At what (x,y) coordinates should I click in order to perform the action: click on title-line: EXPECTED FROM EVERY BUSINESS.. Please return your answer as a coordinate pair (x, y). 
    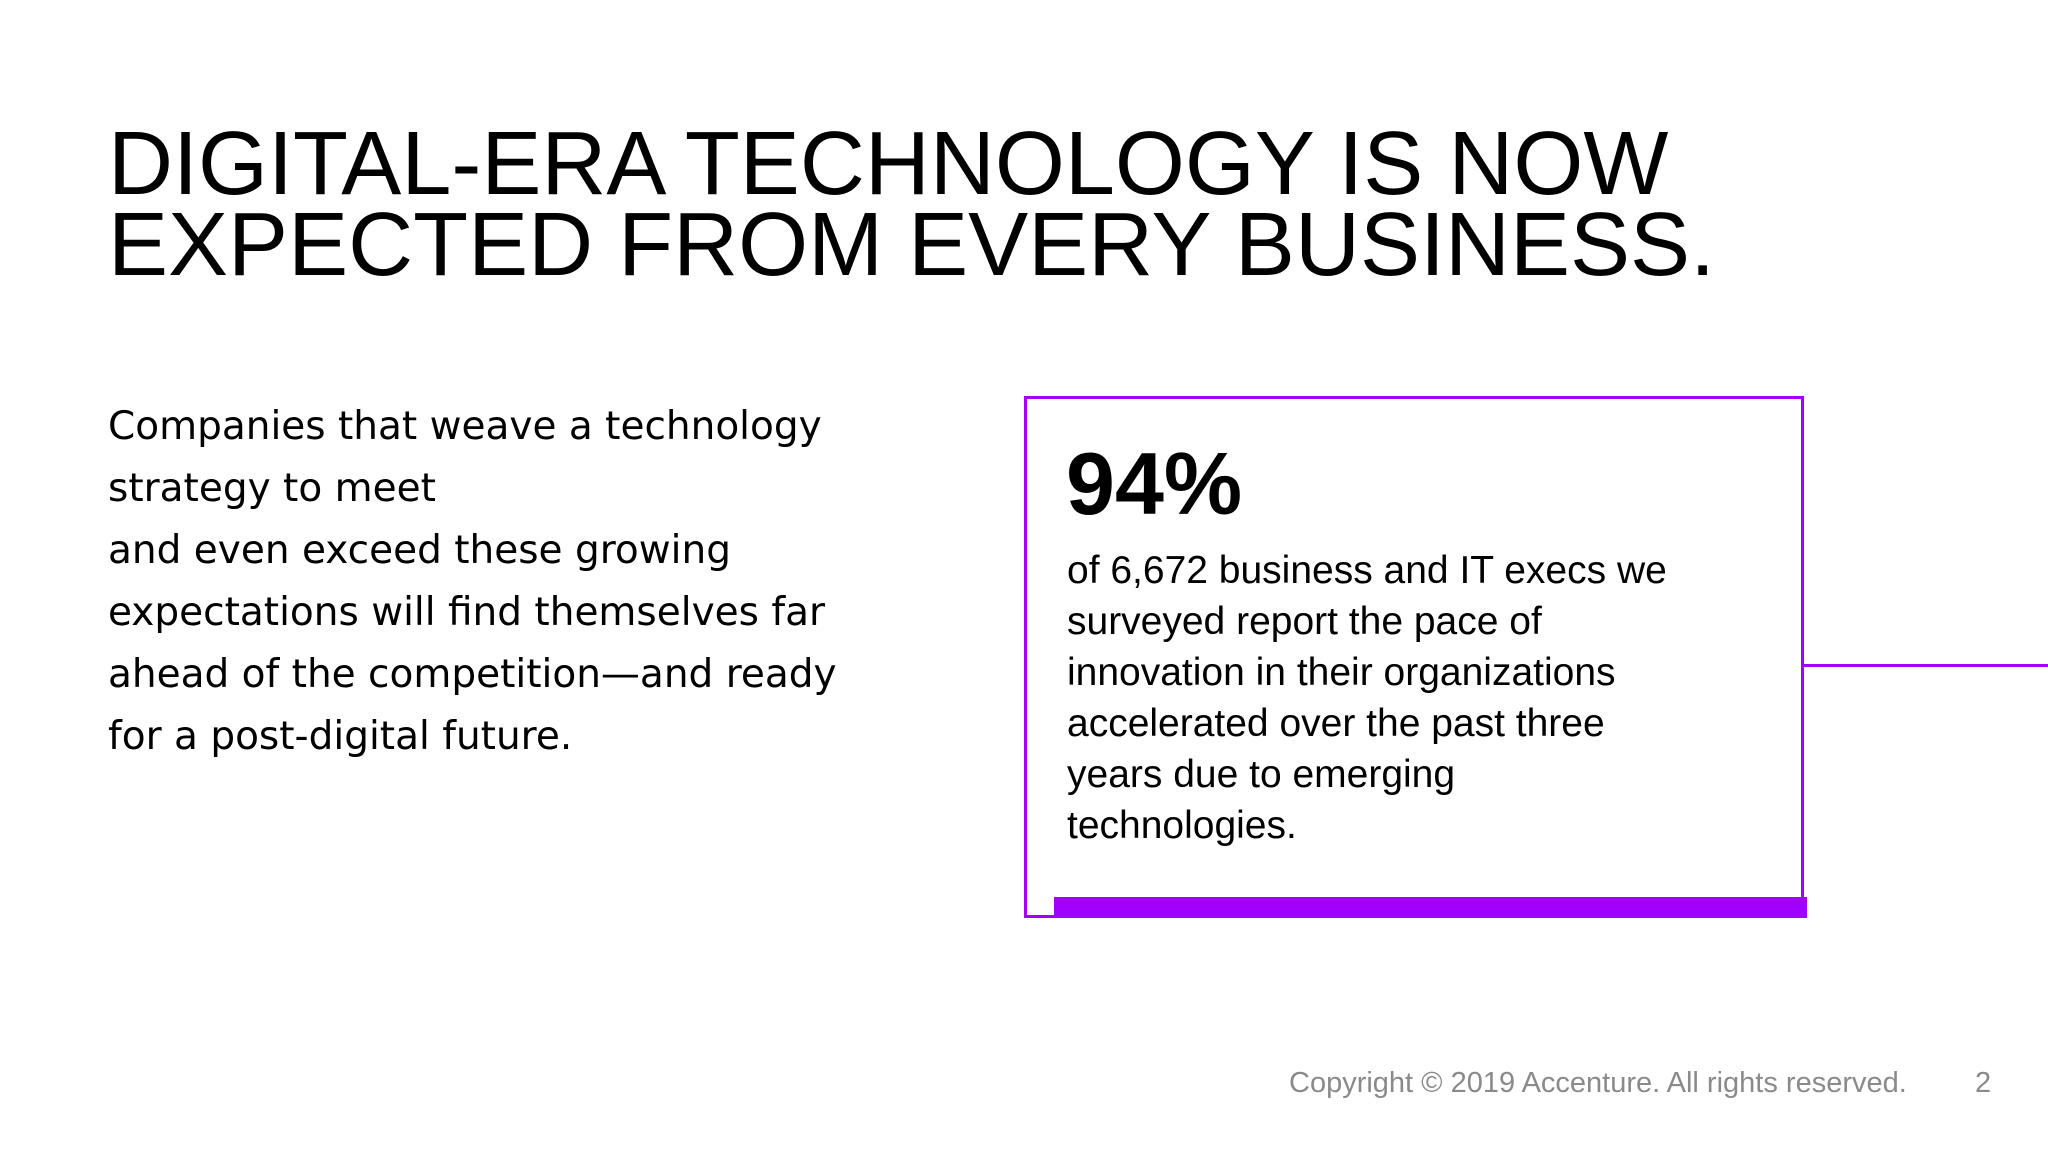
    Looking at the image, I should click on (912, 245).